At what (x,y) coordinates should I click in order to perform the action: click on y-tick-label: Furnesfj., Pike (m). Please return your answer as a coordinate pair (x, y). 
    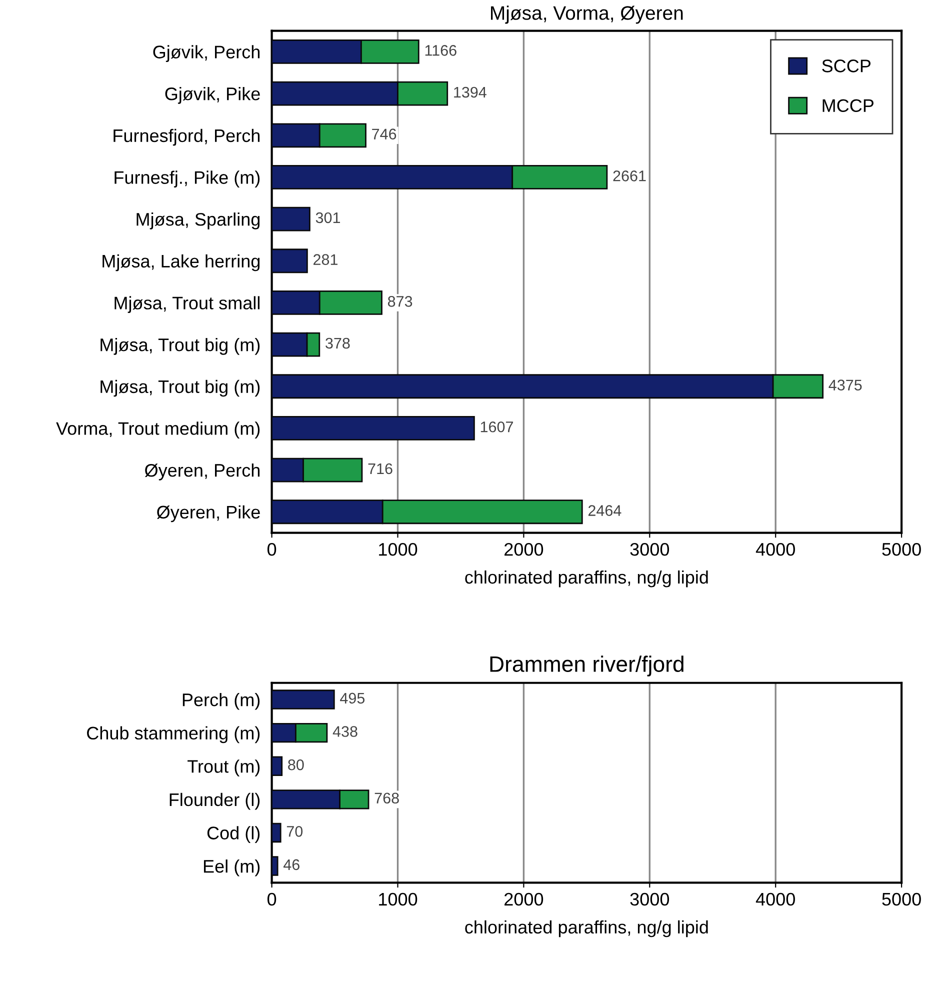
    Looking at the image, I should click on (187, 179).